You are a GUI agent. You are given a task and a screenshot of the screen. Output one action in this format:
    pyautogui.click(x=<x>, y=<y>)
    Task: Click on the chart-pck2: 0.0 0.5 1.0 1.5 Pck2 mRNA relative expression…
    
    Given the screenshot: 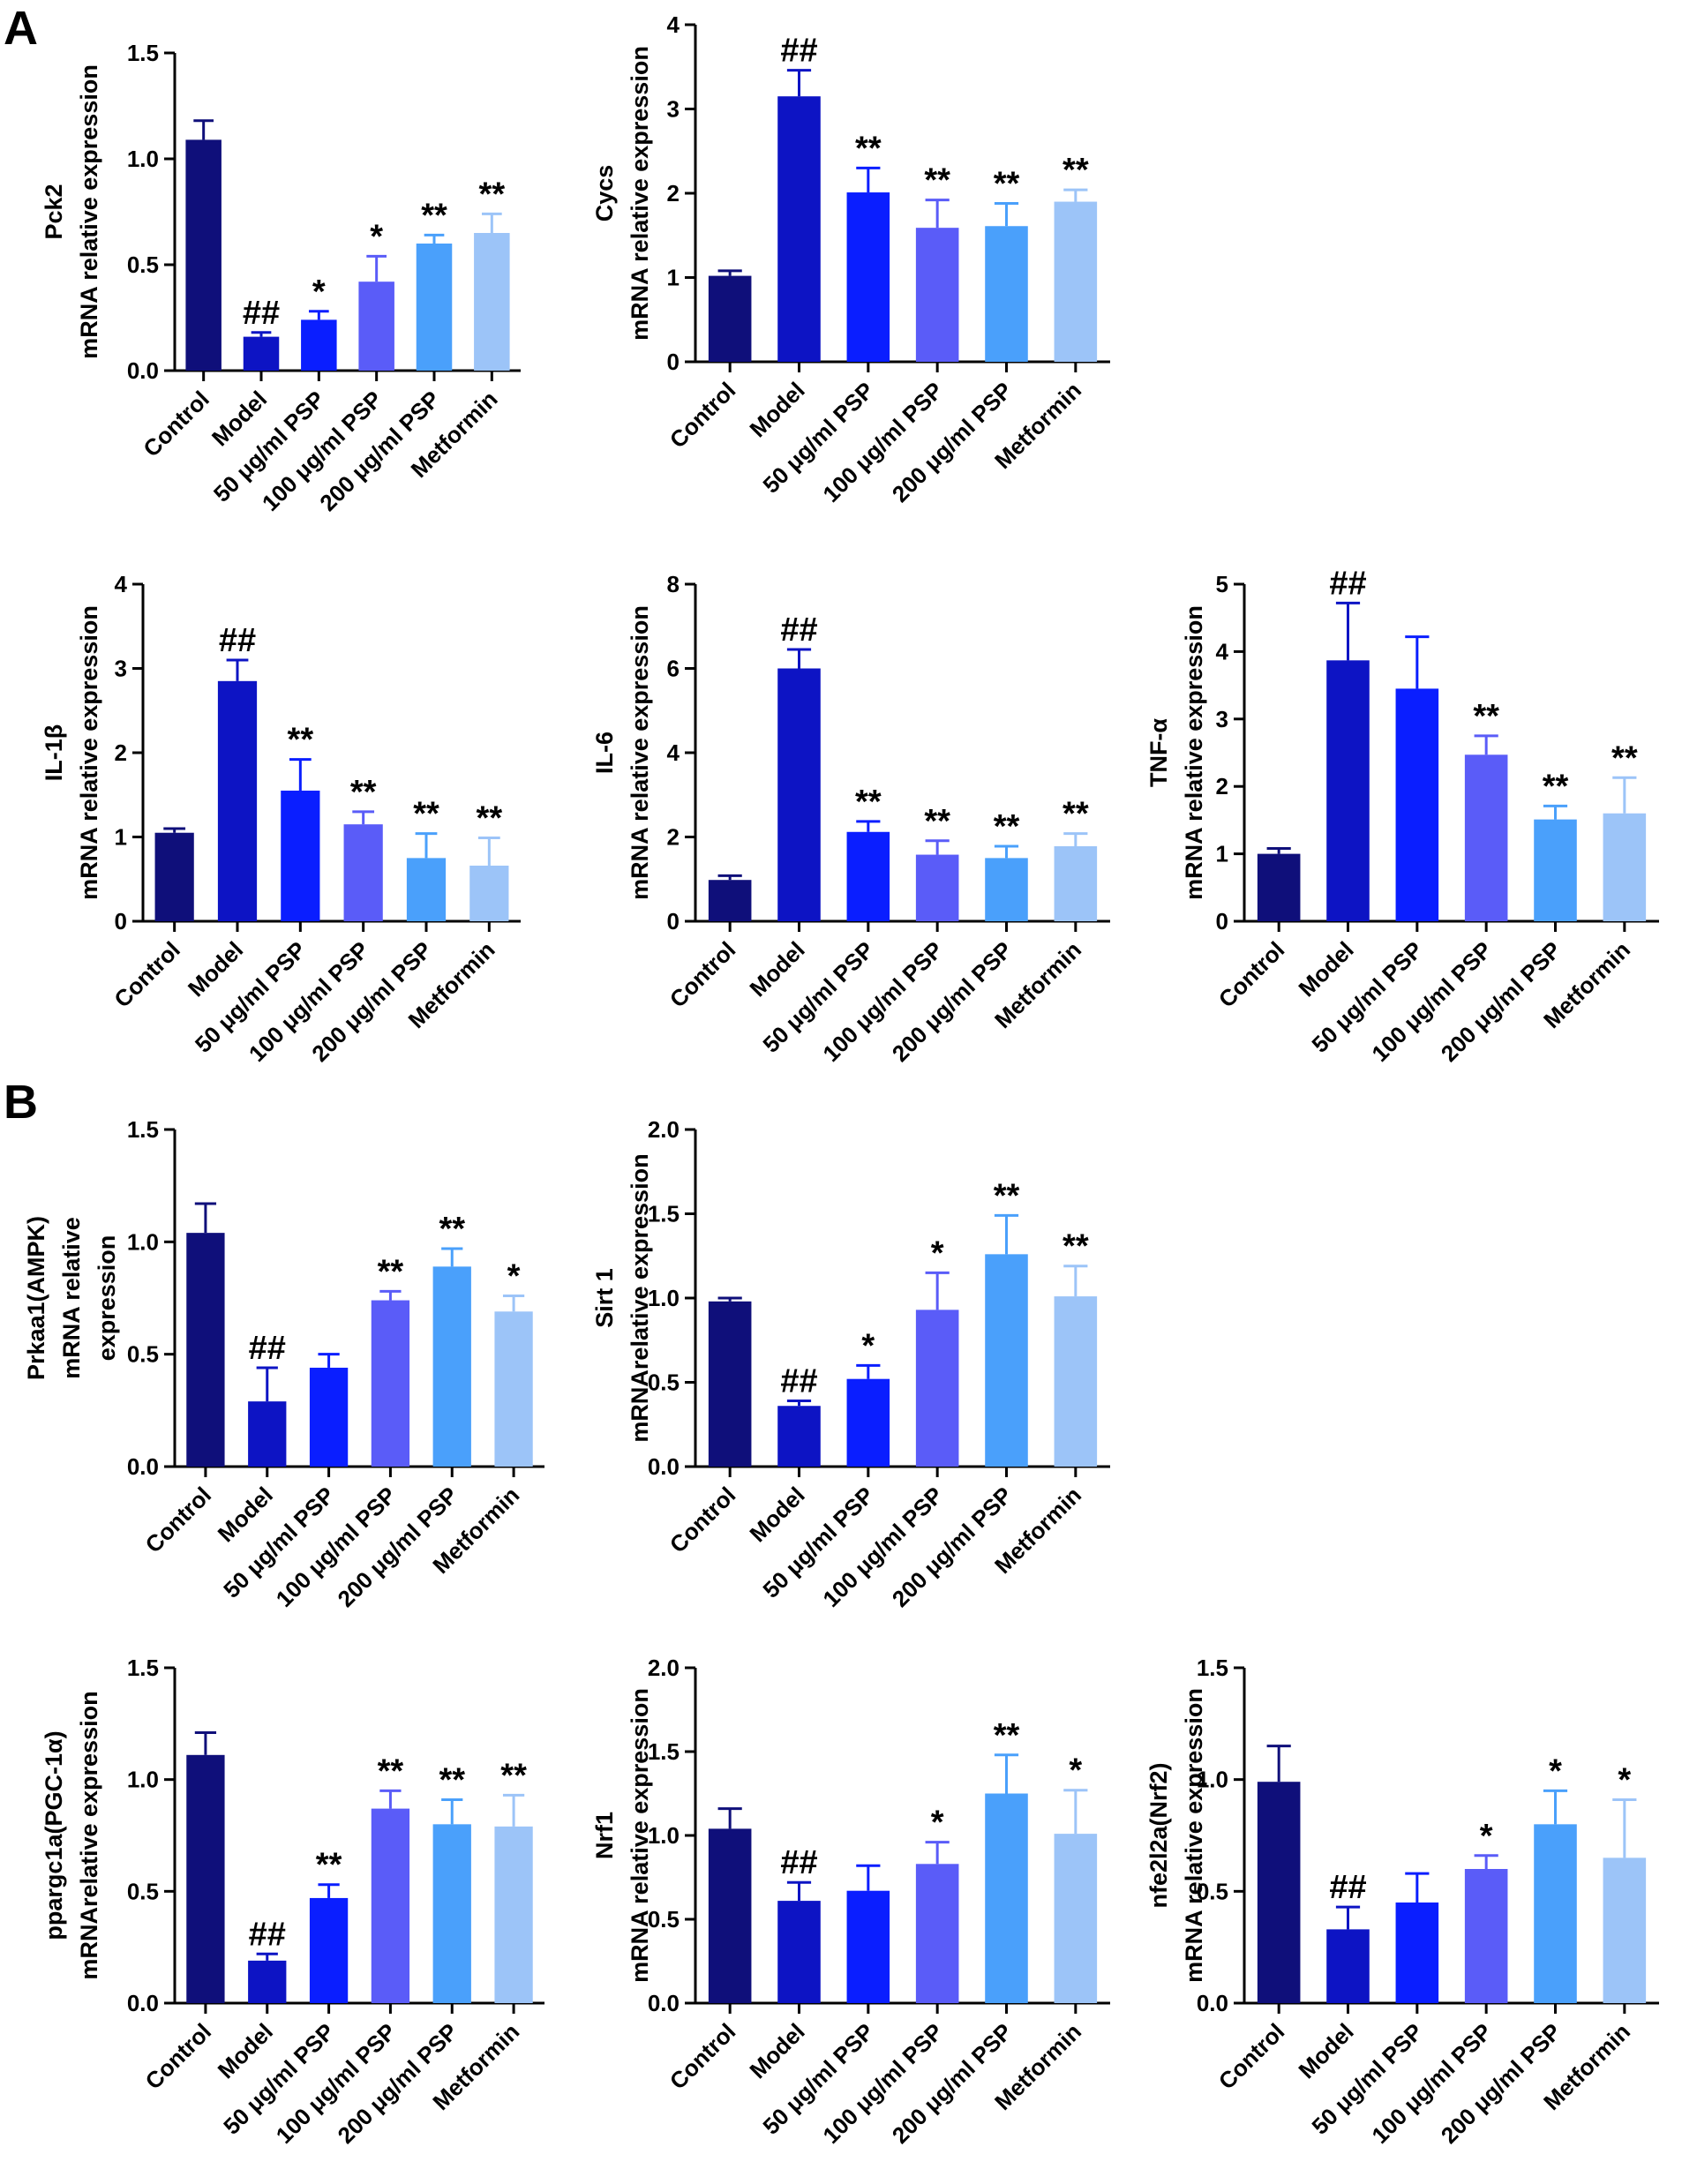 What is the action you would take?
    pyautogui.click(x=281, y=278)
    